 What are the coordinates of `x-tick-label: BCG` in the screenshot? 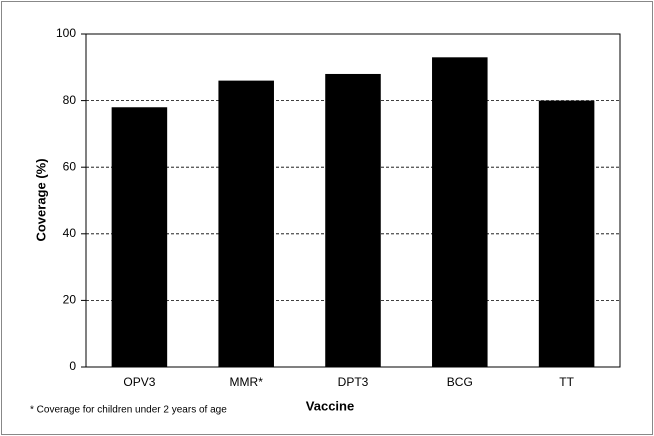 It's located at (460, 382).